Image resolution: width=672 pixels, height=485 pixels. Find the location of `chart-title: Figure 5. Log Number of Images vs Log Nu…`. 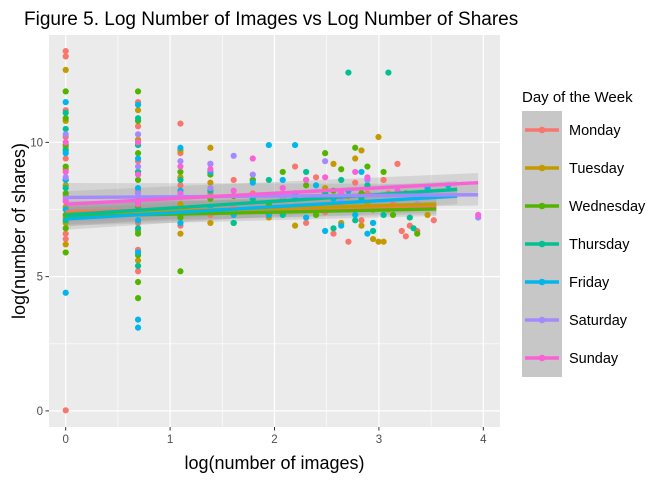

chart-title: Figure 5. Log Number of Images vs Log Nu… is located at coordinates (271, 19).